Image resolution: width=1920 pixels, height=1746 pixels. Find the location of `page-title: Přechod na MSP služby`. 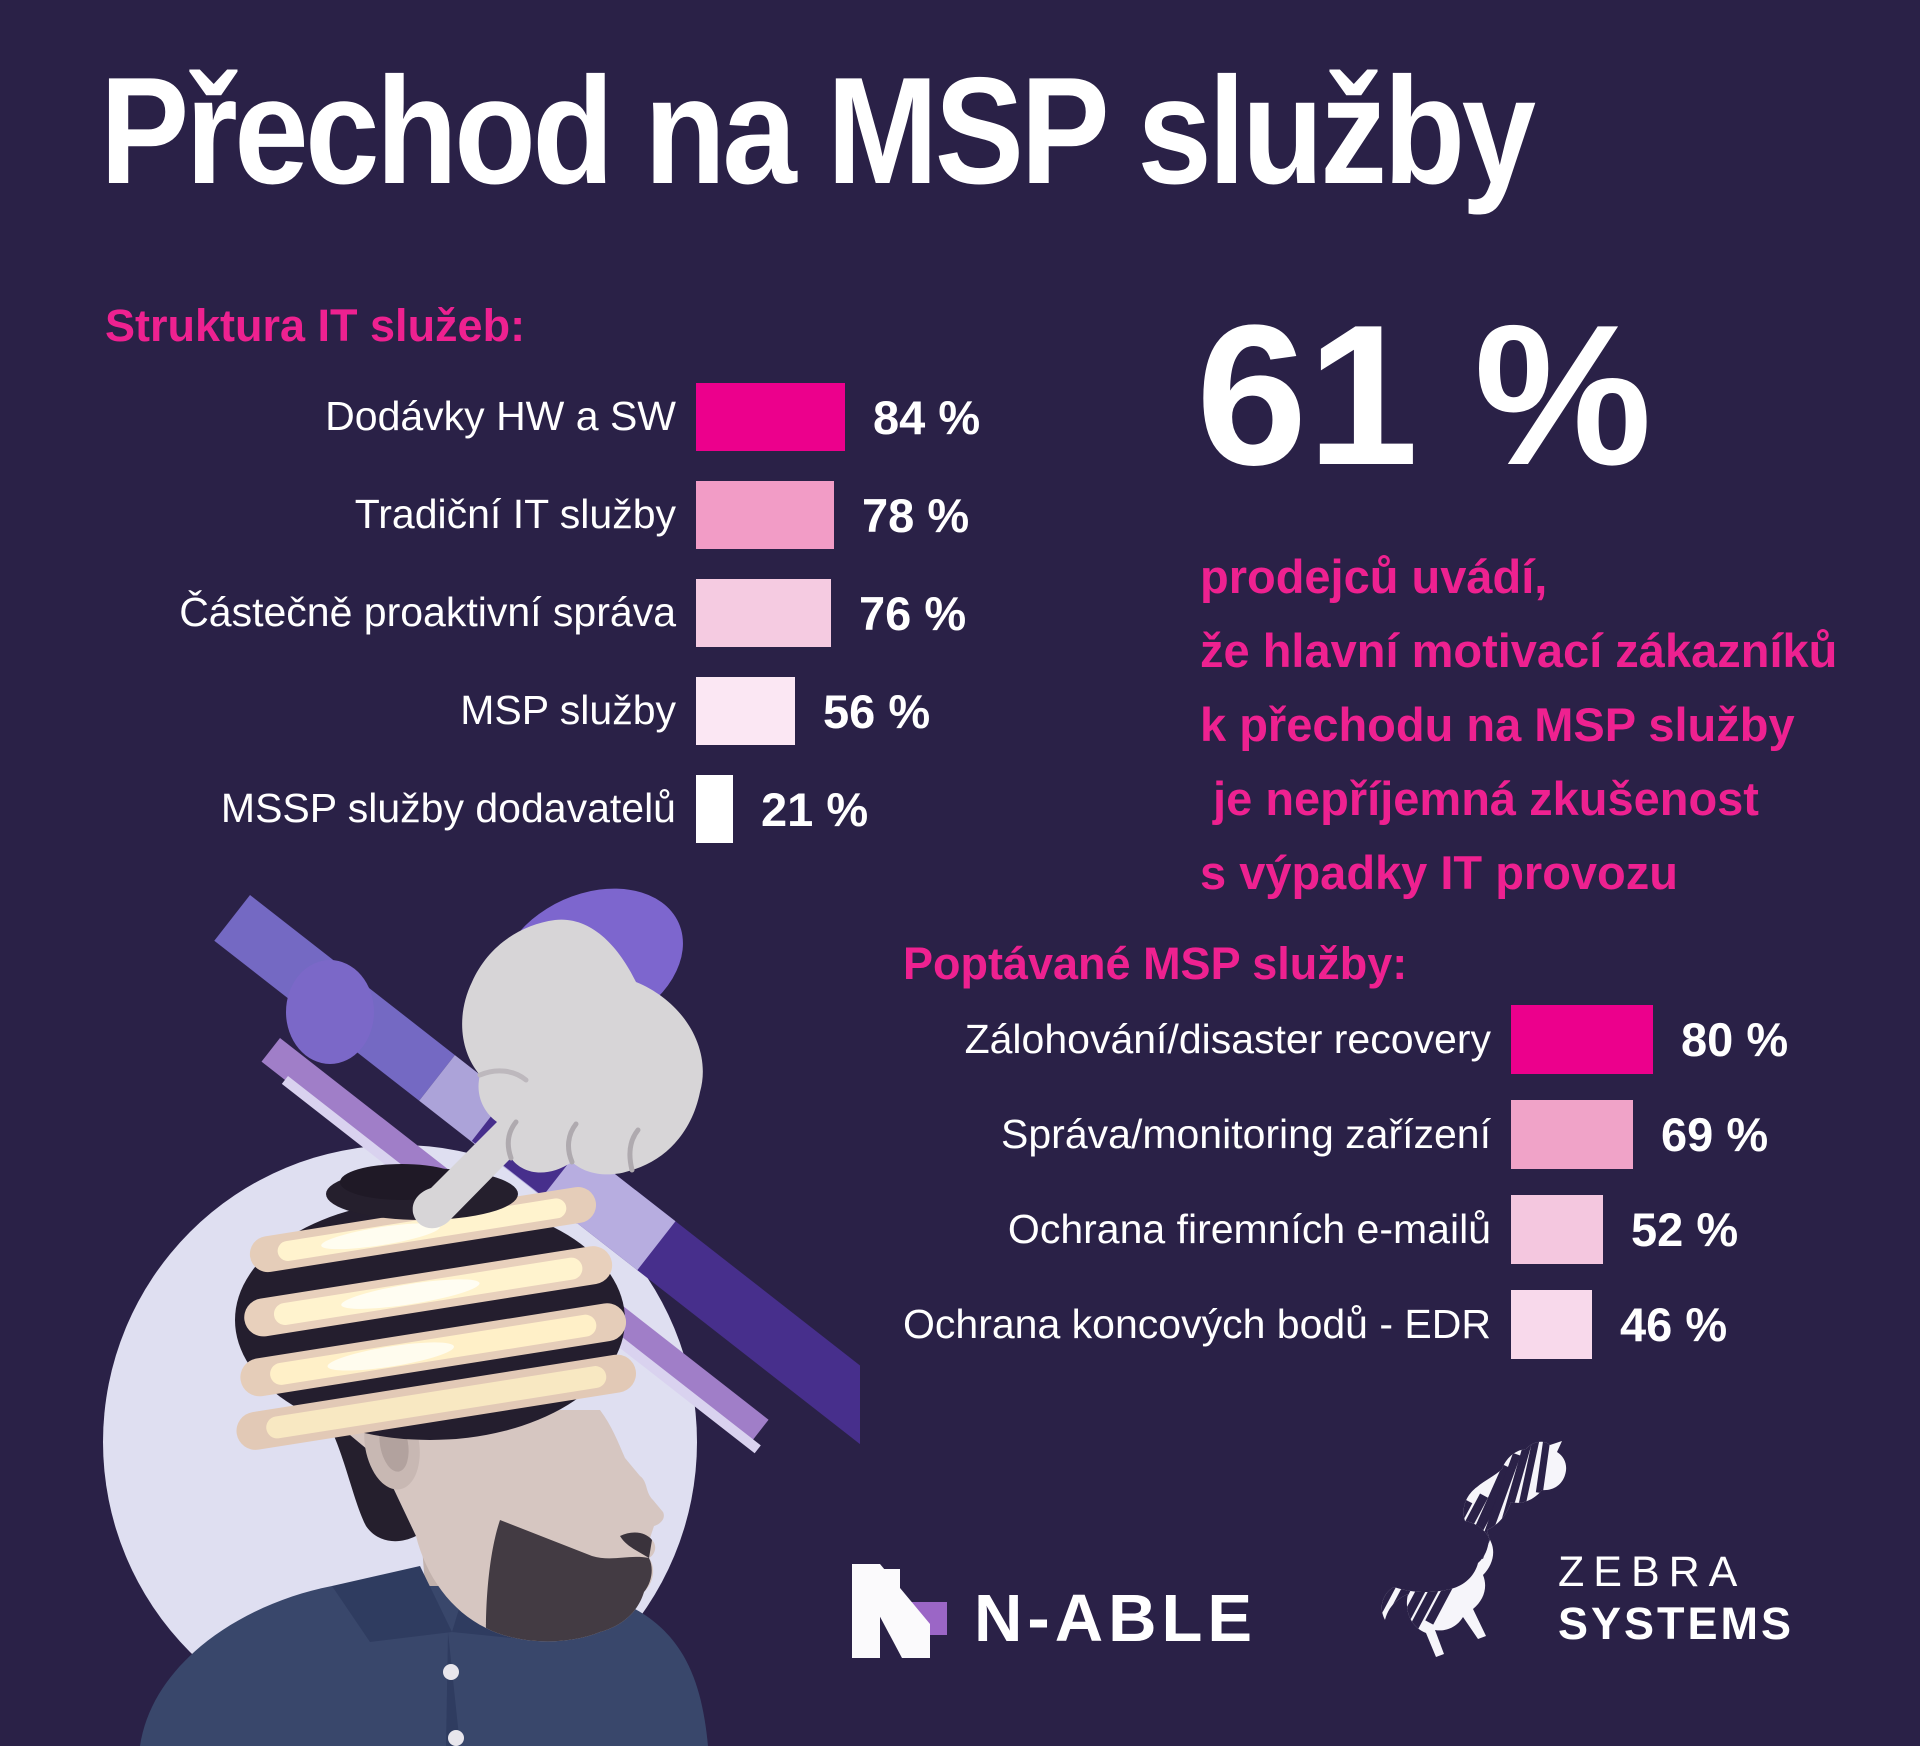

page-title: Přechod na MSP služby is located at coordinates (818, 131).